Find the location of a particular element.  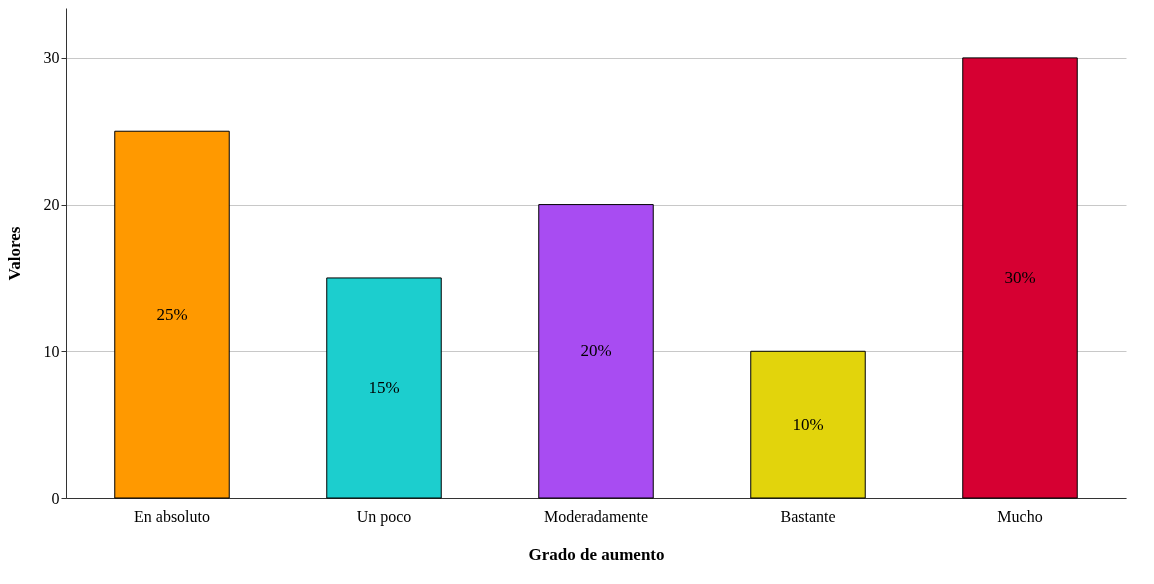

y-axis-title: Valores is located at coordinates (14, 253).